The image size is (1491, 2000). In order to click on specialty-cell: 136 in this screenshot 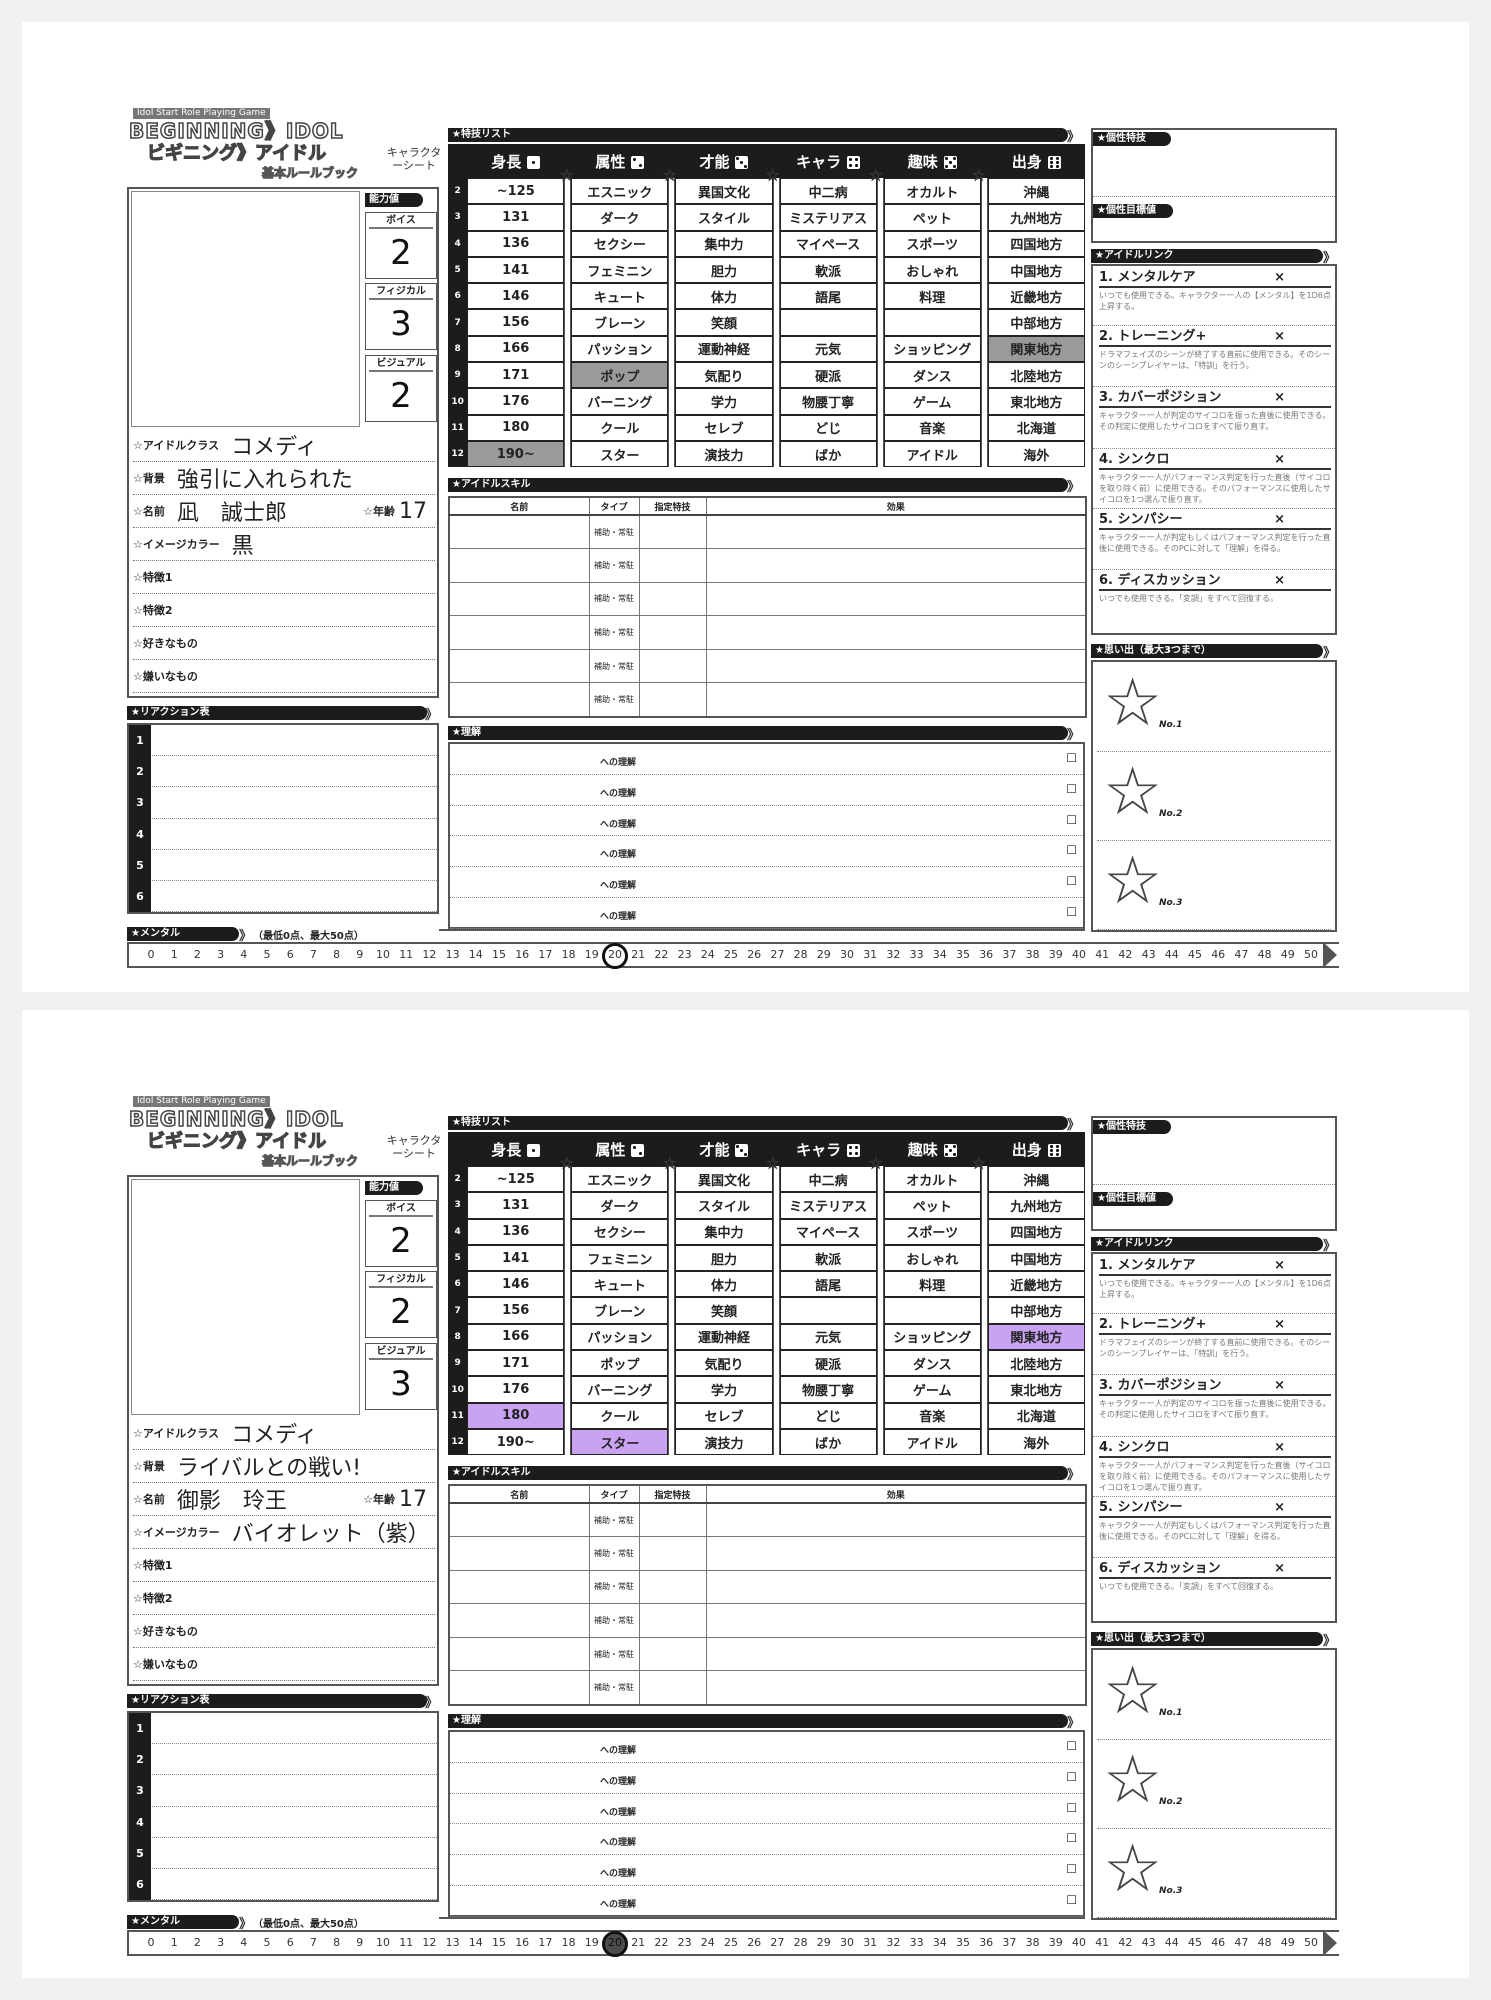, I will do `click(516, 243)`.